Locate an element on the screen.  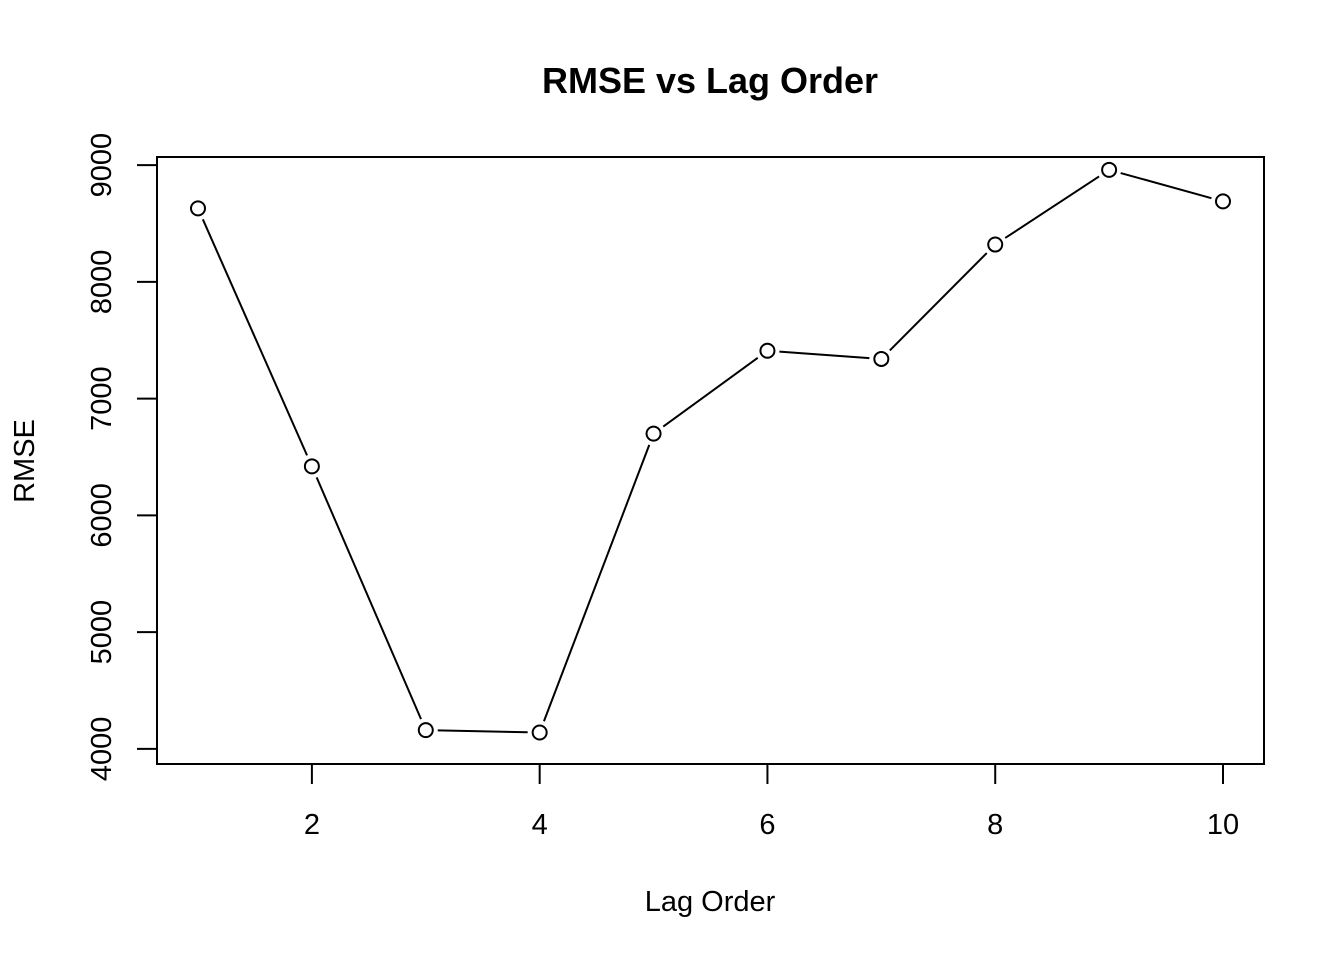
y-axis-label: RMSE is located at coordinates (25, 461).